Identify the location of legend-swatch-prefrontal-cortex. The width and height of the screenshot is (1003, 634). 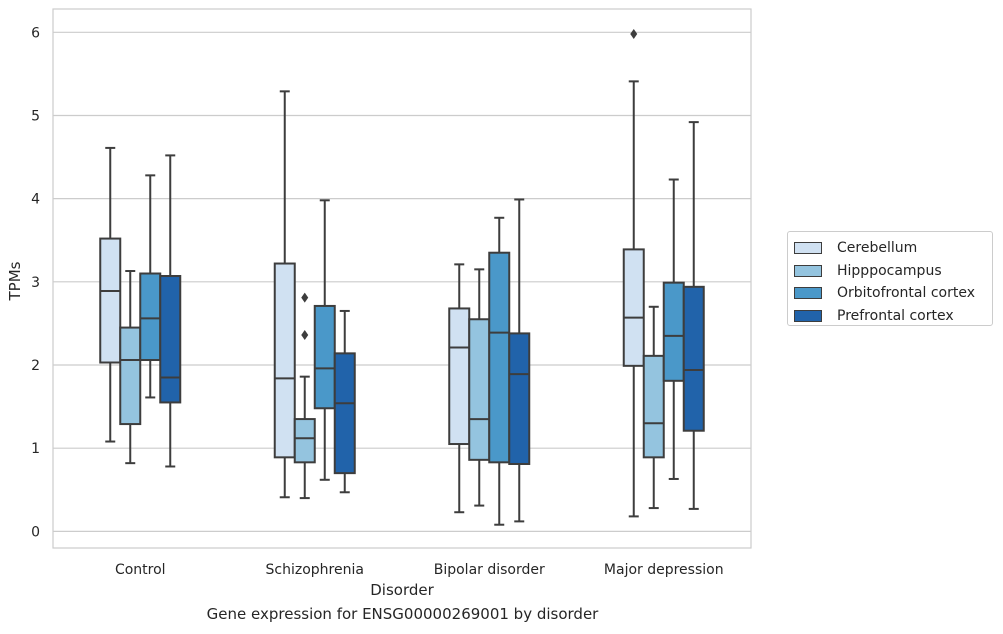
(808, 315).